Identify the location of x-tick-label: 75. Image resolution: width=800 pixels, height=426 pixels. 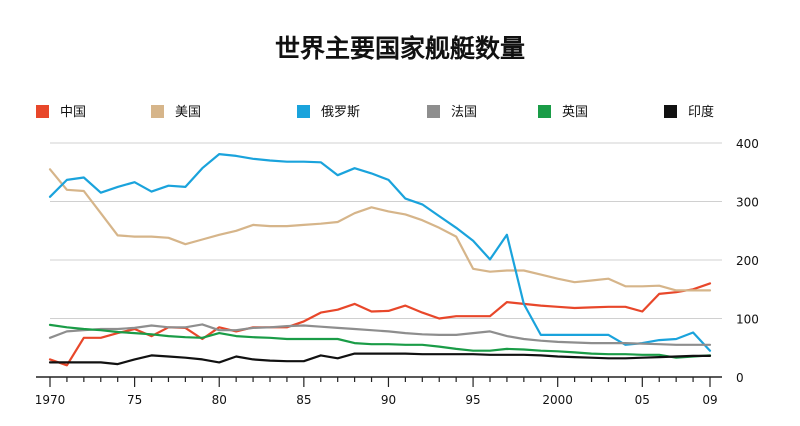
(134, 400).